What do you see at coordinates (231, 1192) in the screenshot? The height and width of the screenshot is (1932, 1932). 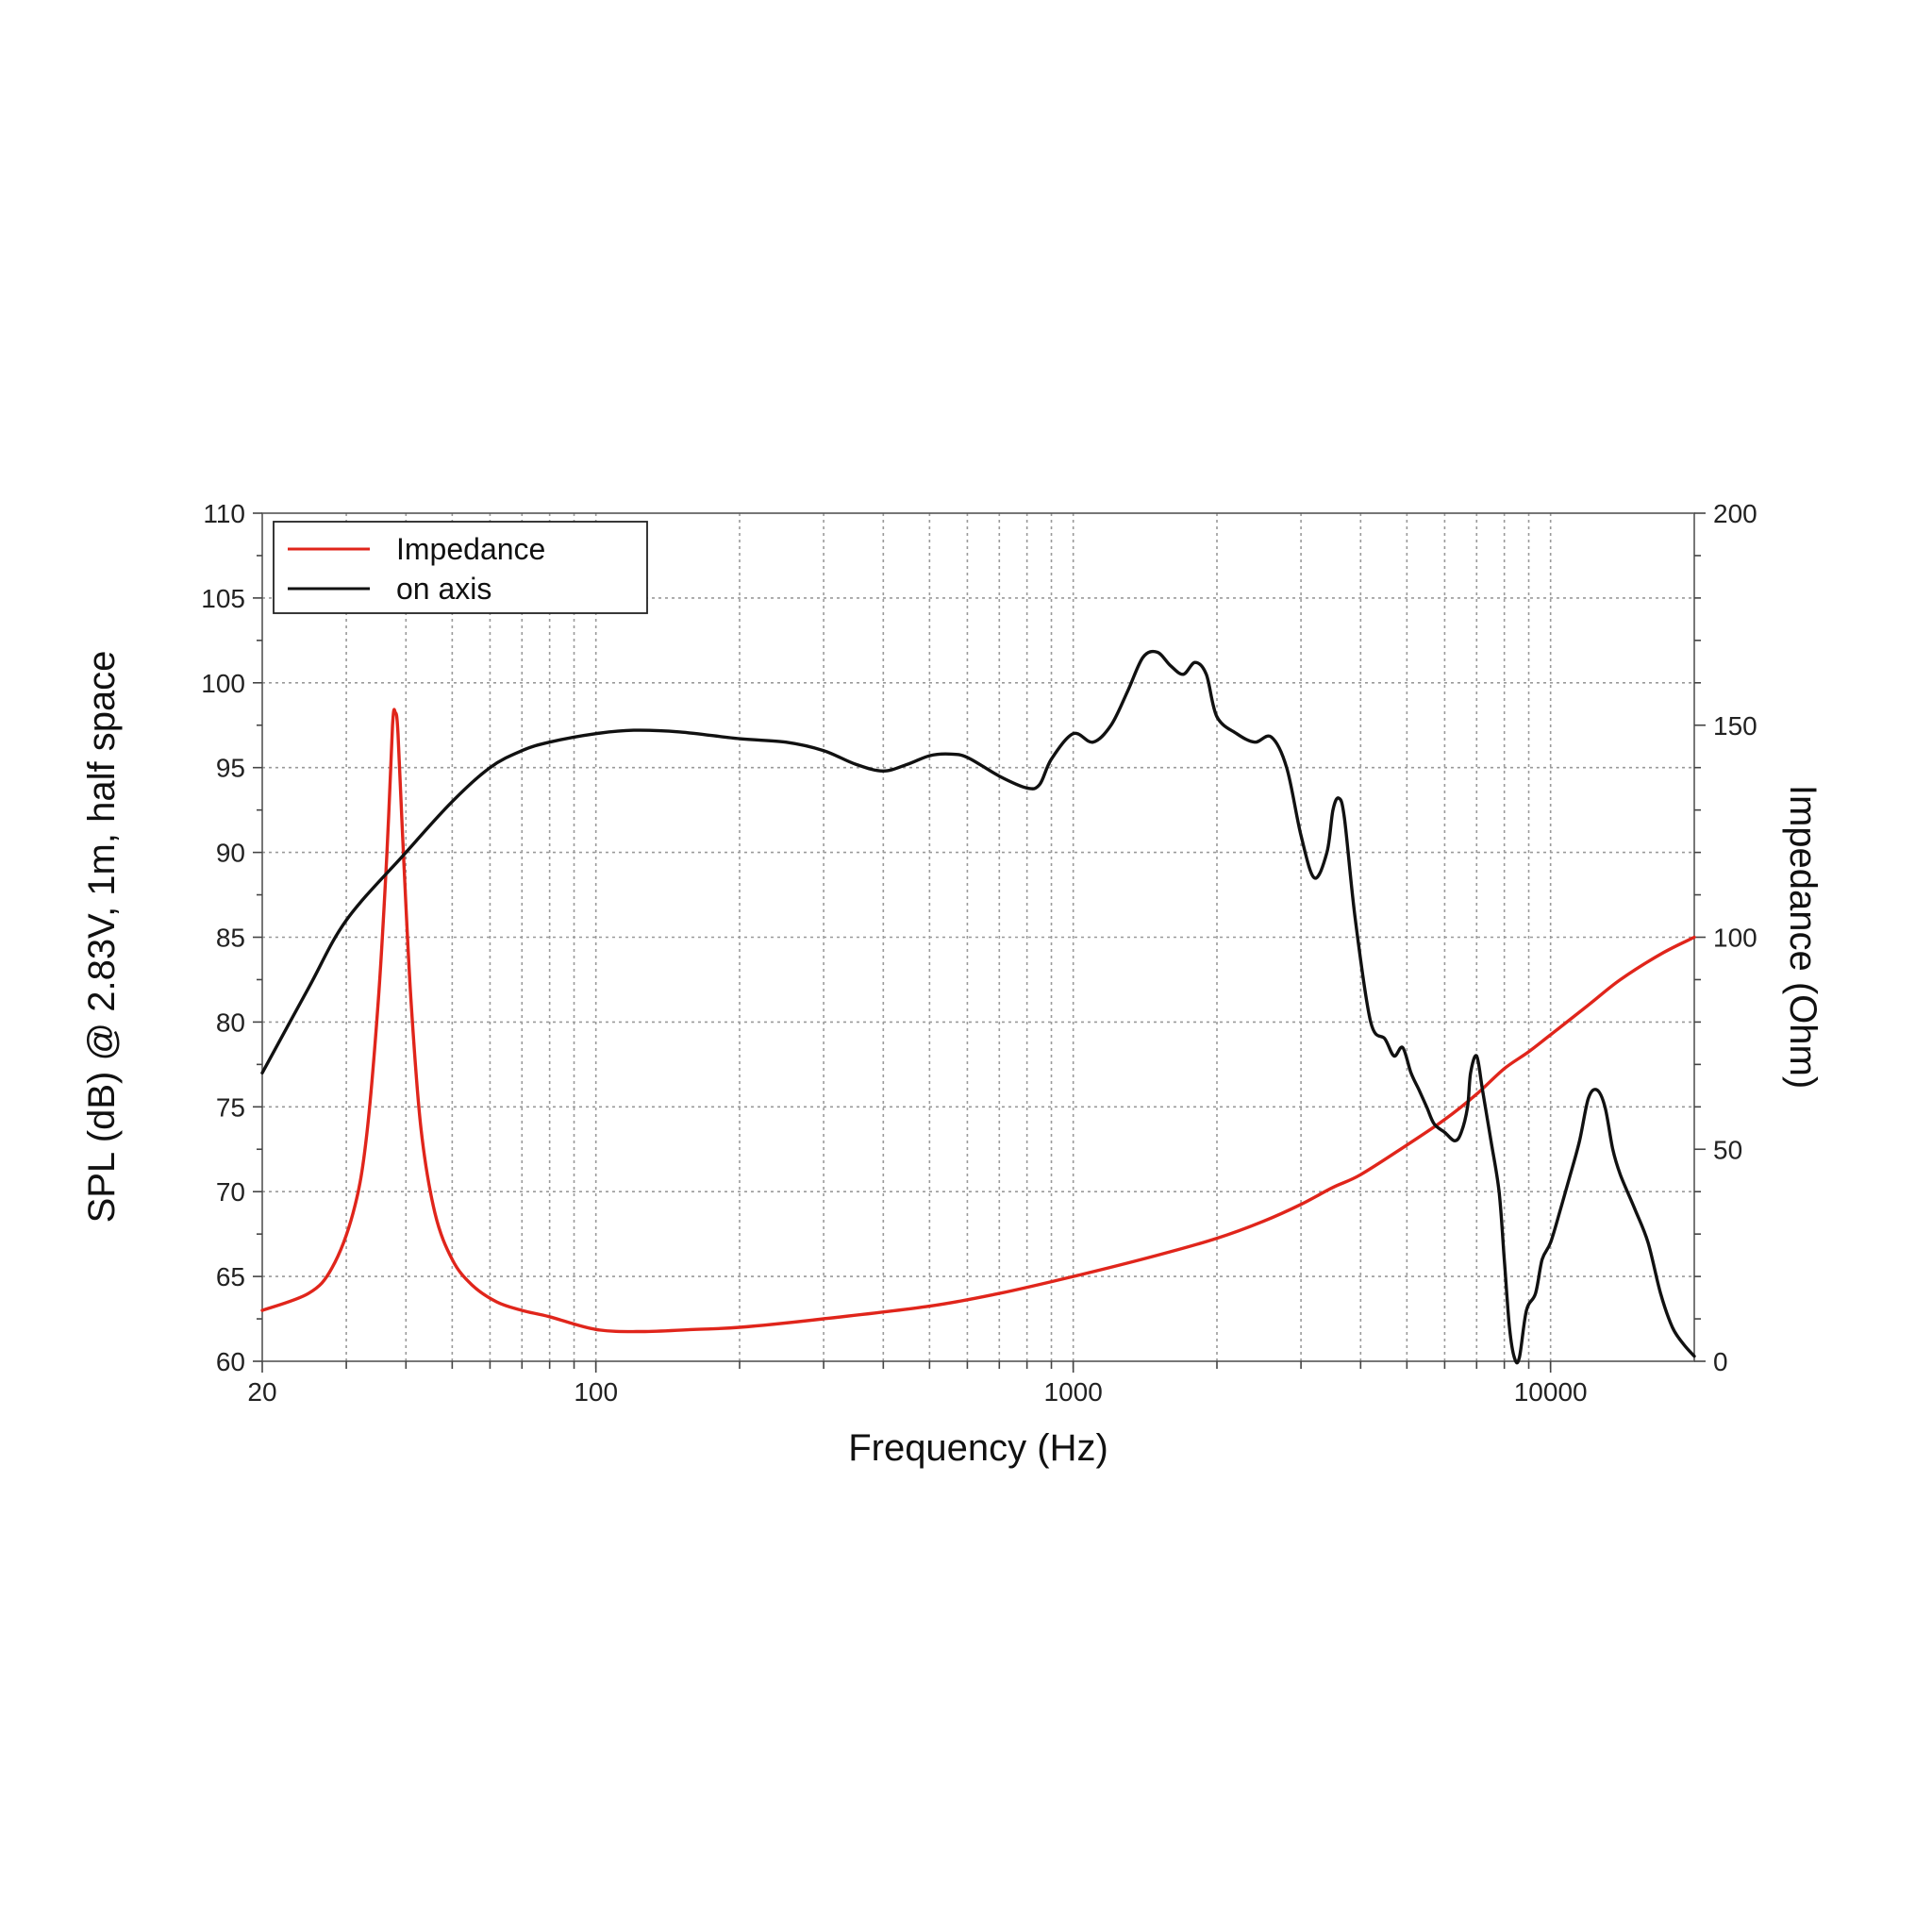 I see `y-tick-label: 70` at bounding box center [231, 1192].